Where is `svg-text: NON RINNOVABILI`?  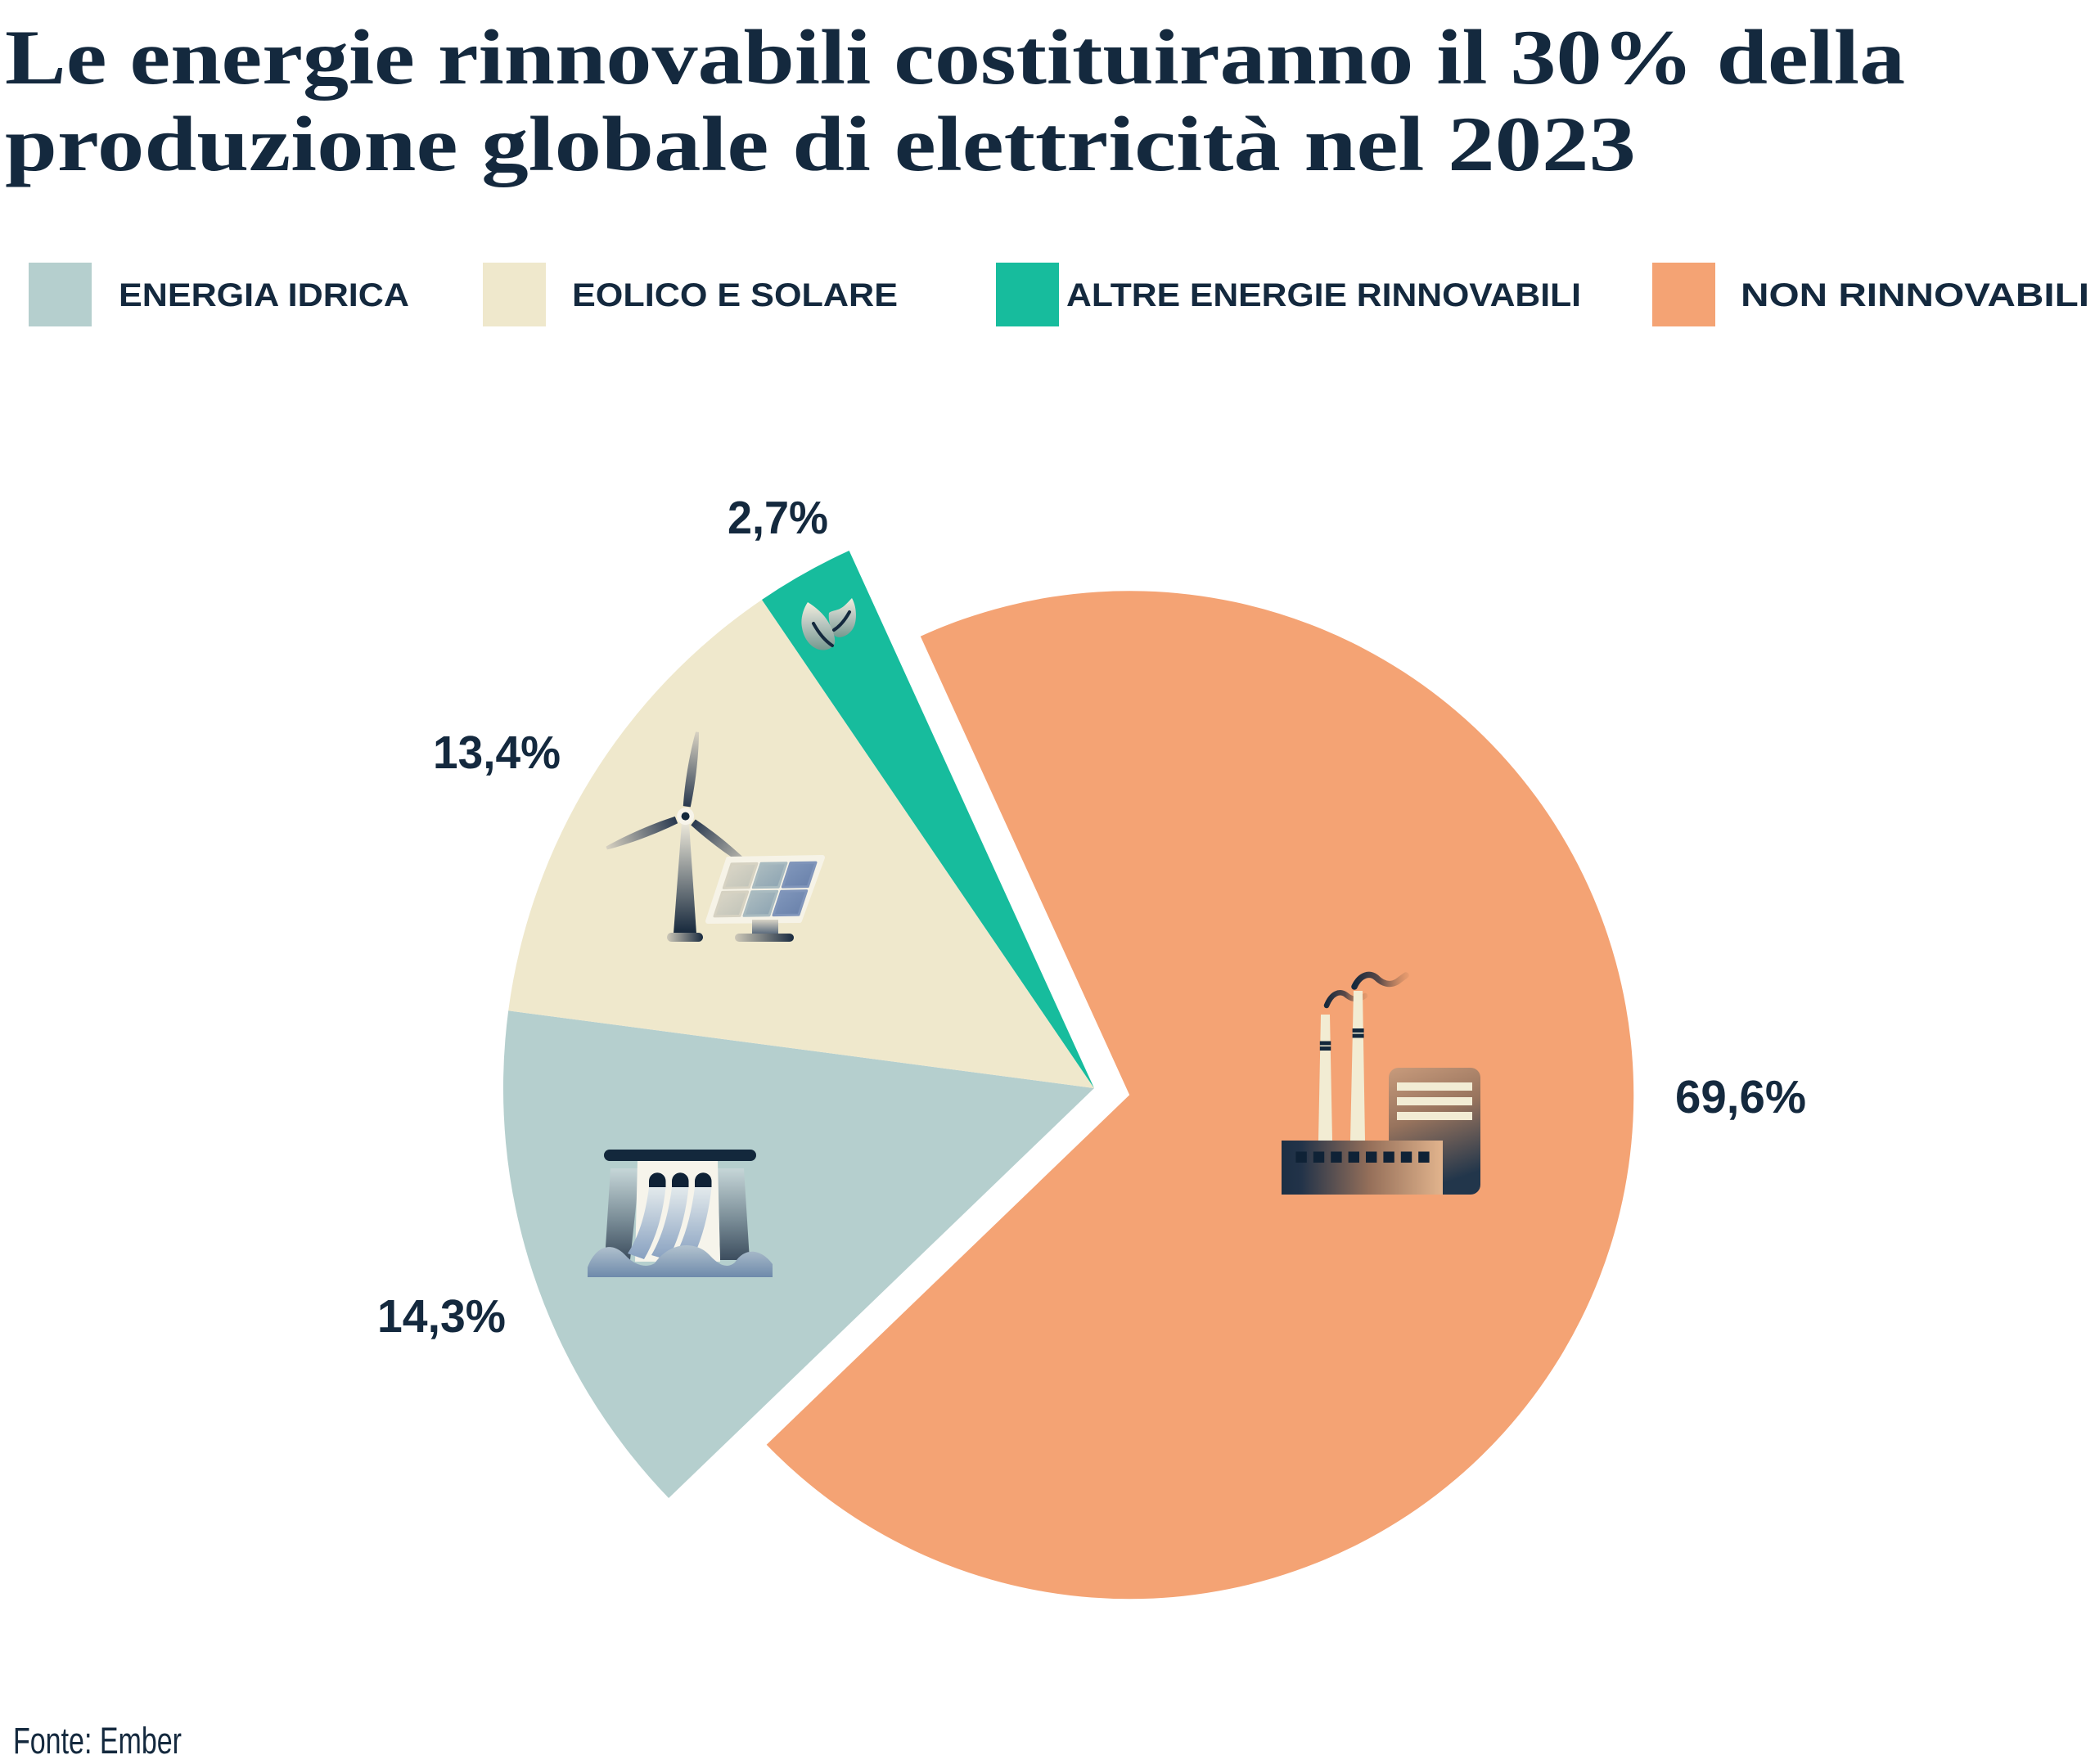
svg-text: NON RINNOVABILI is located at coordinates (1915, 295).